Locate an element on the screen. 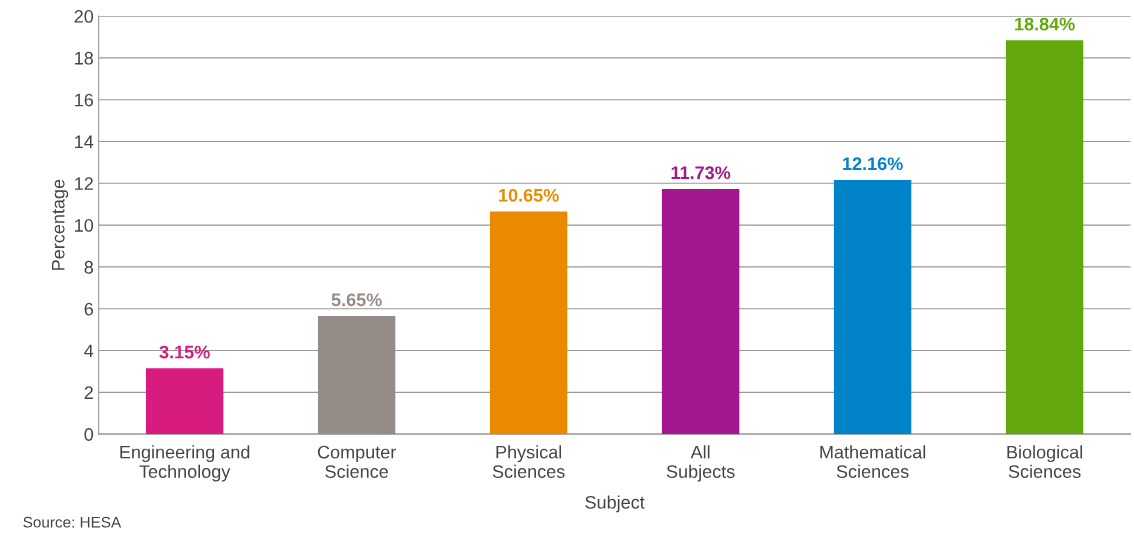  y-tick-label: 2 is located at coordinates (88, 392).